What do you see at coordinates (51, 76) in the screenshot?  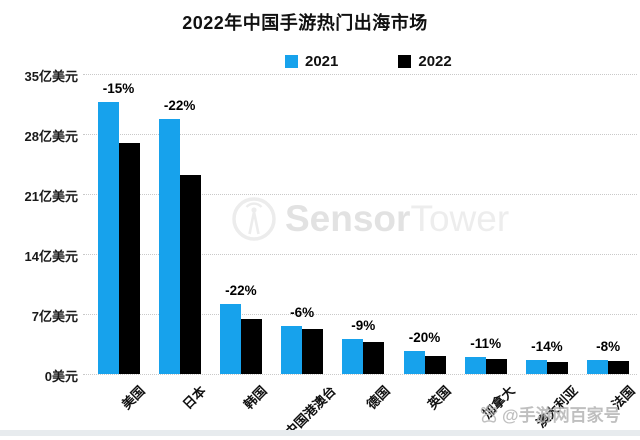 I see `y-axis-tick-label: 35亿美元` at bounding box center [51, 76].